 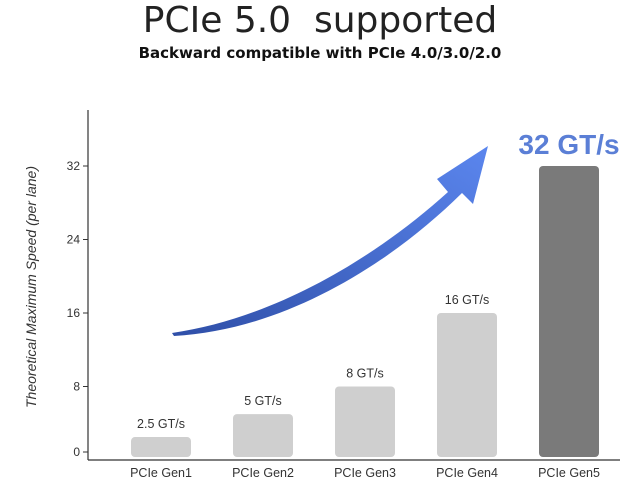 I want to click on bar-pcie-gen3, so click(x=365, y=421).